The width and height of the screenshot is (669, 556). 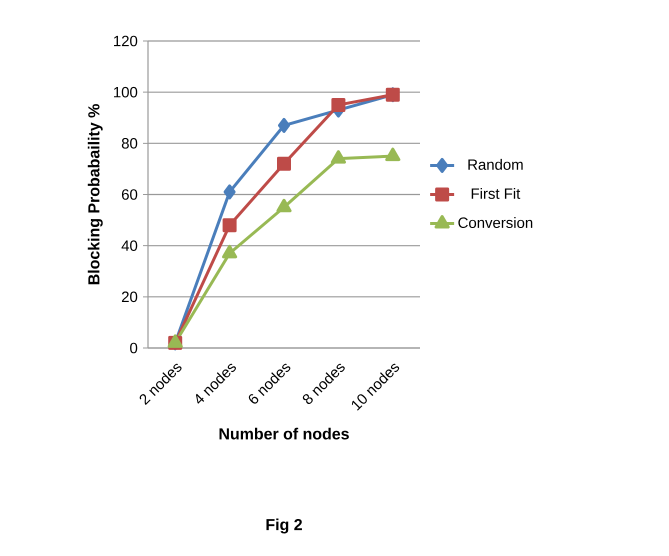 What do you see at coordinates (496, 193) in the screenshot?
I see `legend-label: First Fit` at bounding box center [496, 193].